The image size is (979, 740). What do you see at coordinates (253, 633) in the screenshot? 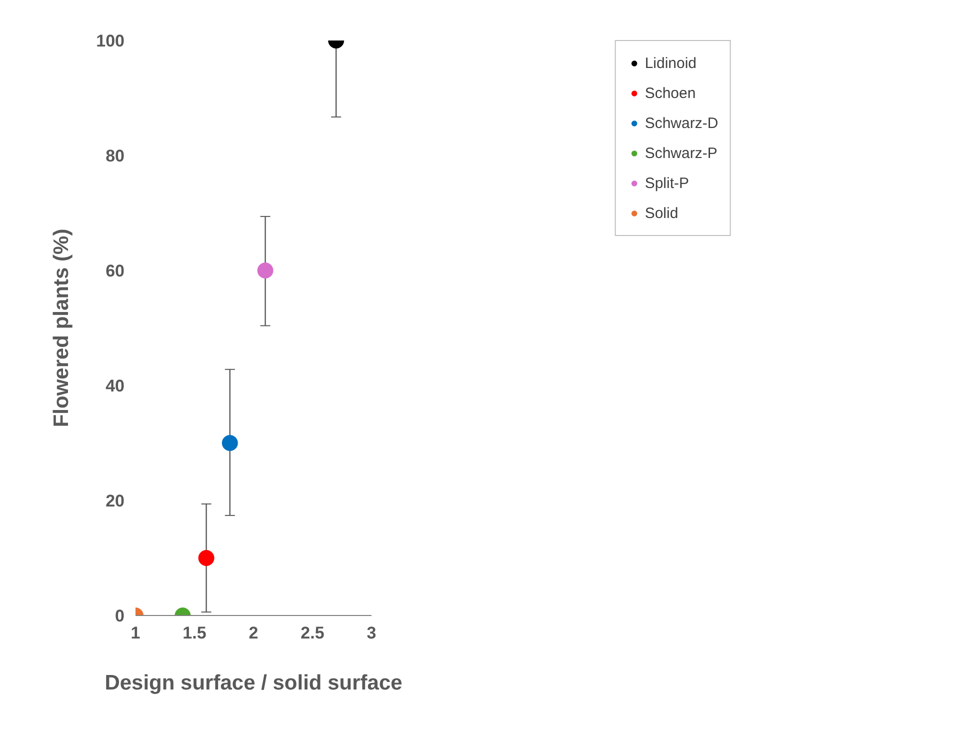
I see `x-tick-label: 2` at bounding box center [253, 633].